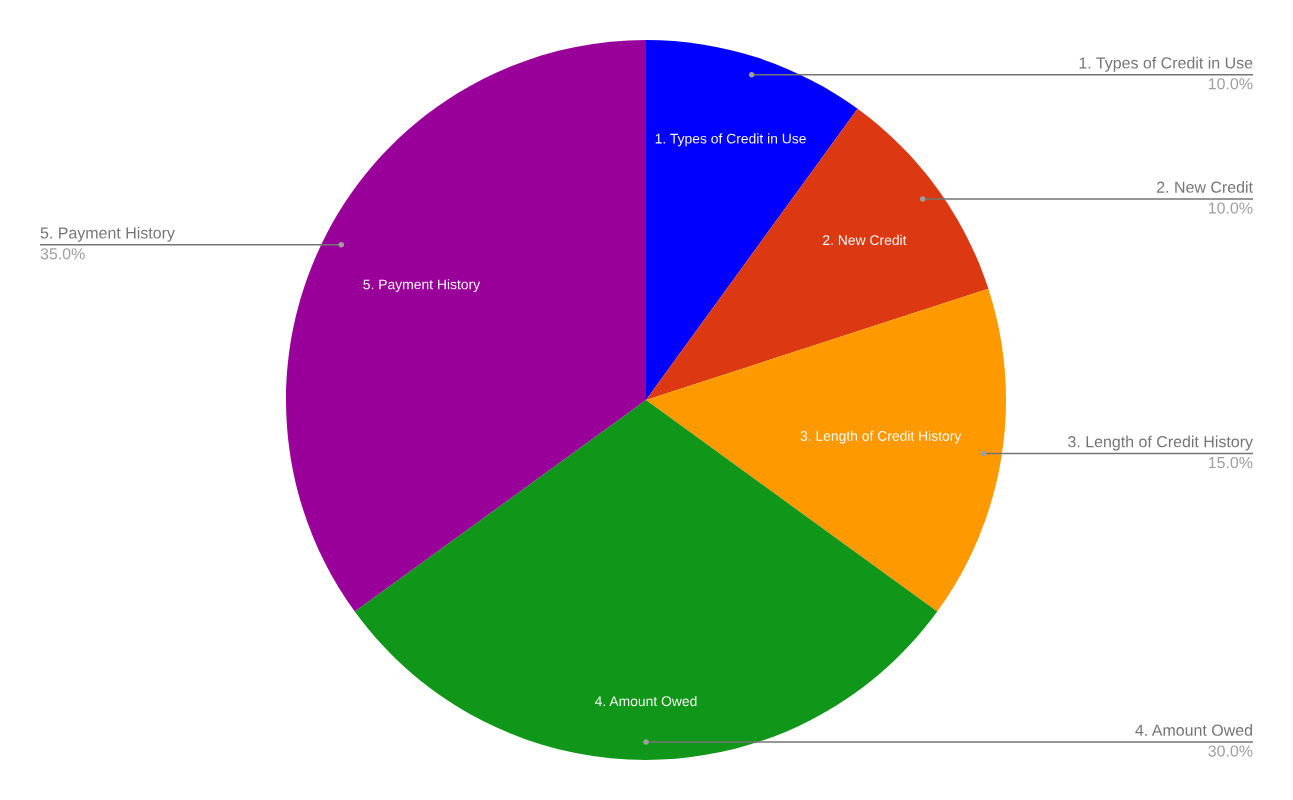  Describe the element at coordinates (62, 254) in the screenshot. I see `data-label: 35.0%` at that location.